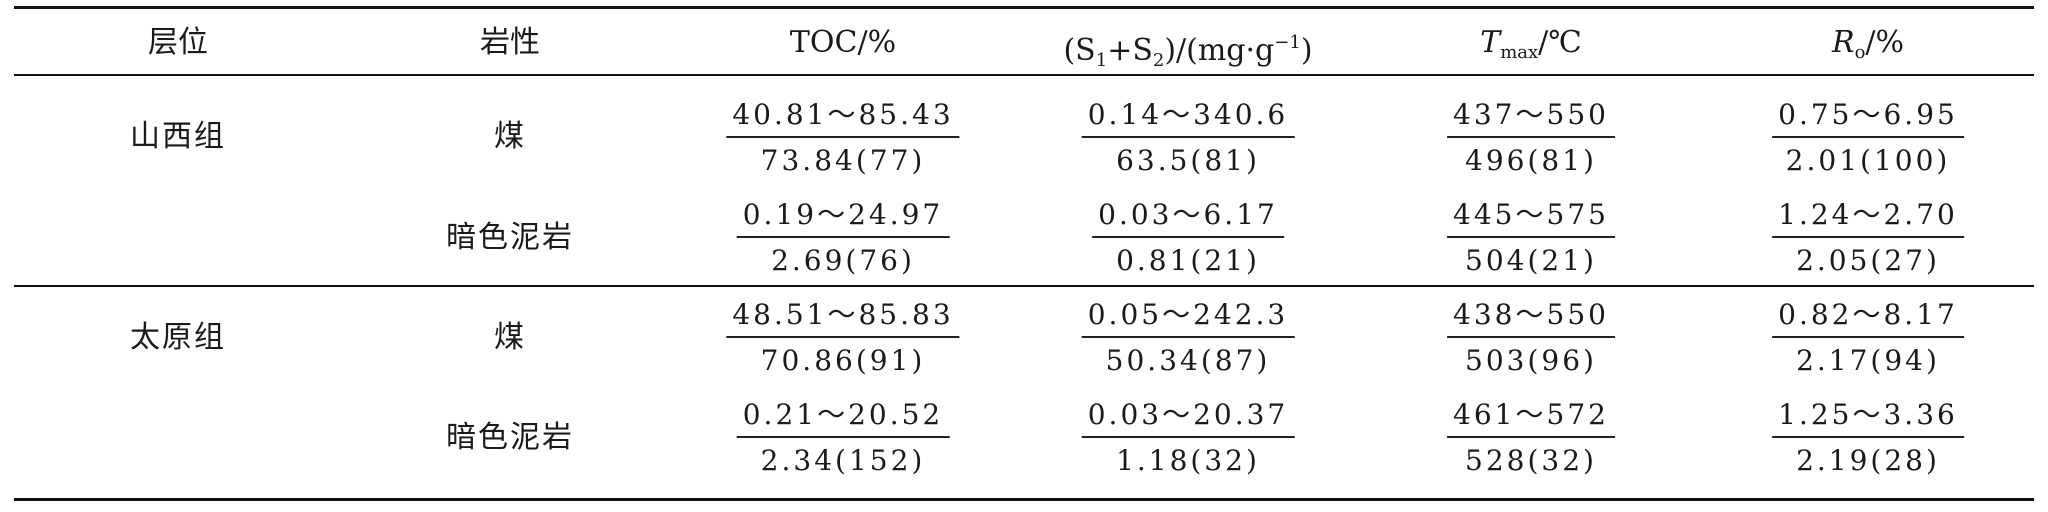  Describe the element at coordinates (1188, 260) in the screenshot. I see `s1s2-average: 0.81(21)` at that location.